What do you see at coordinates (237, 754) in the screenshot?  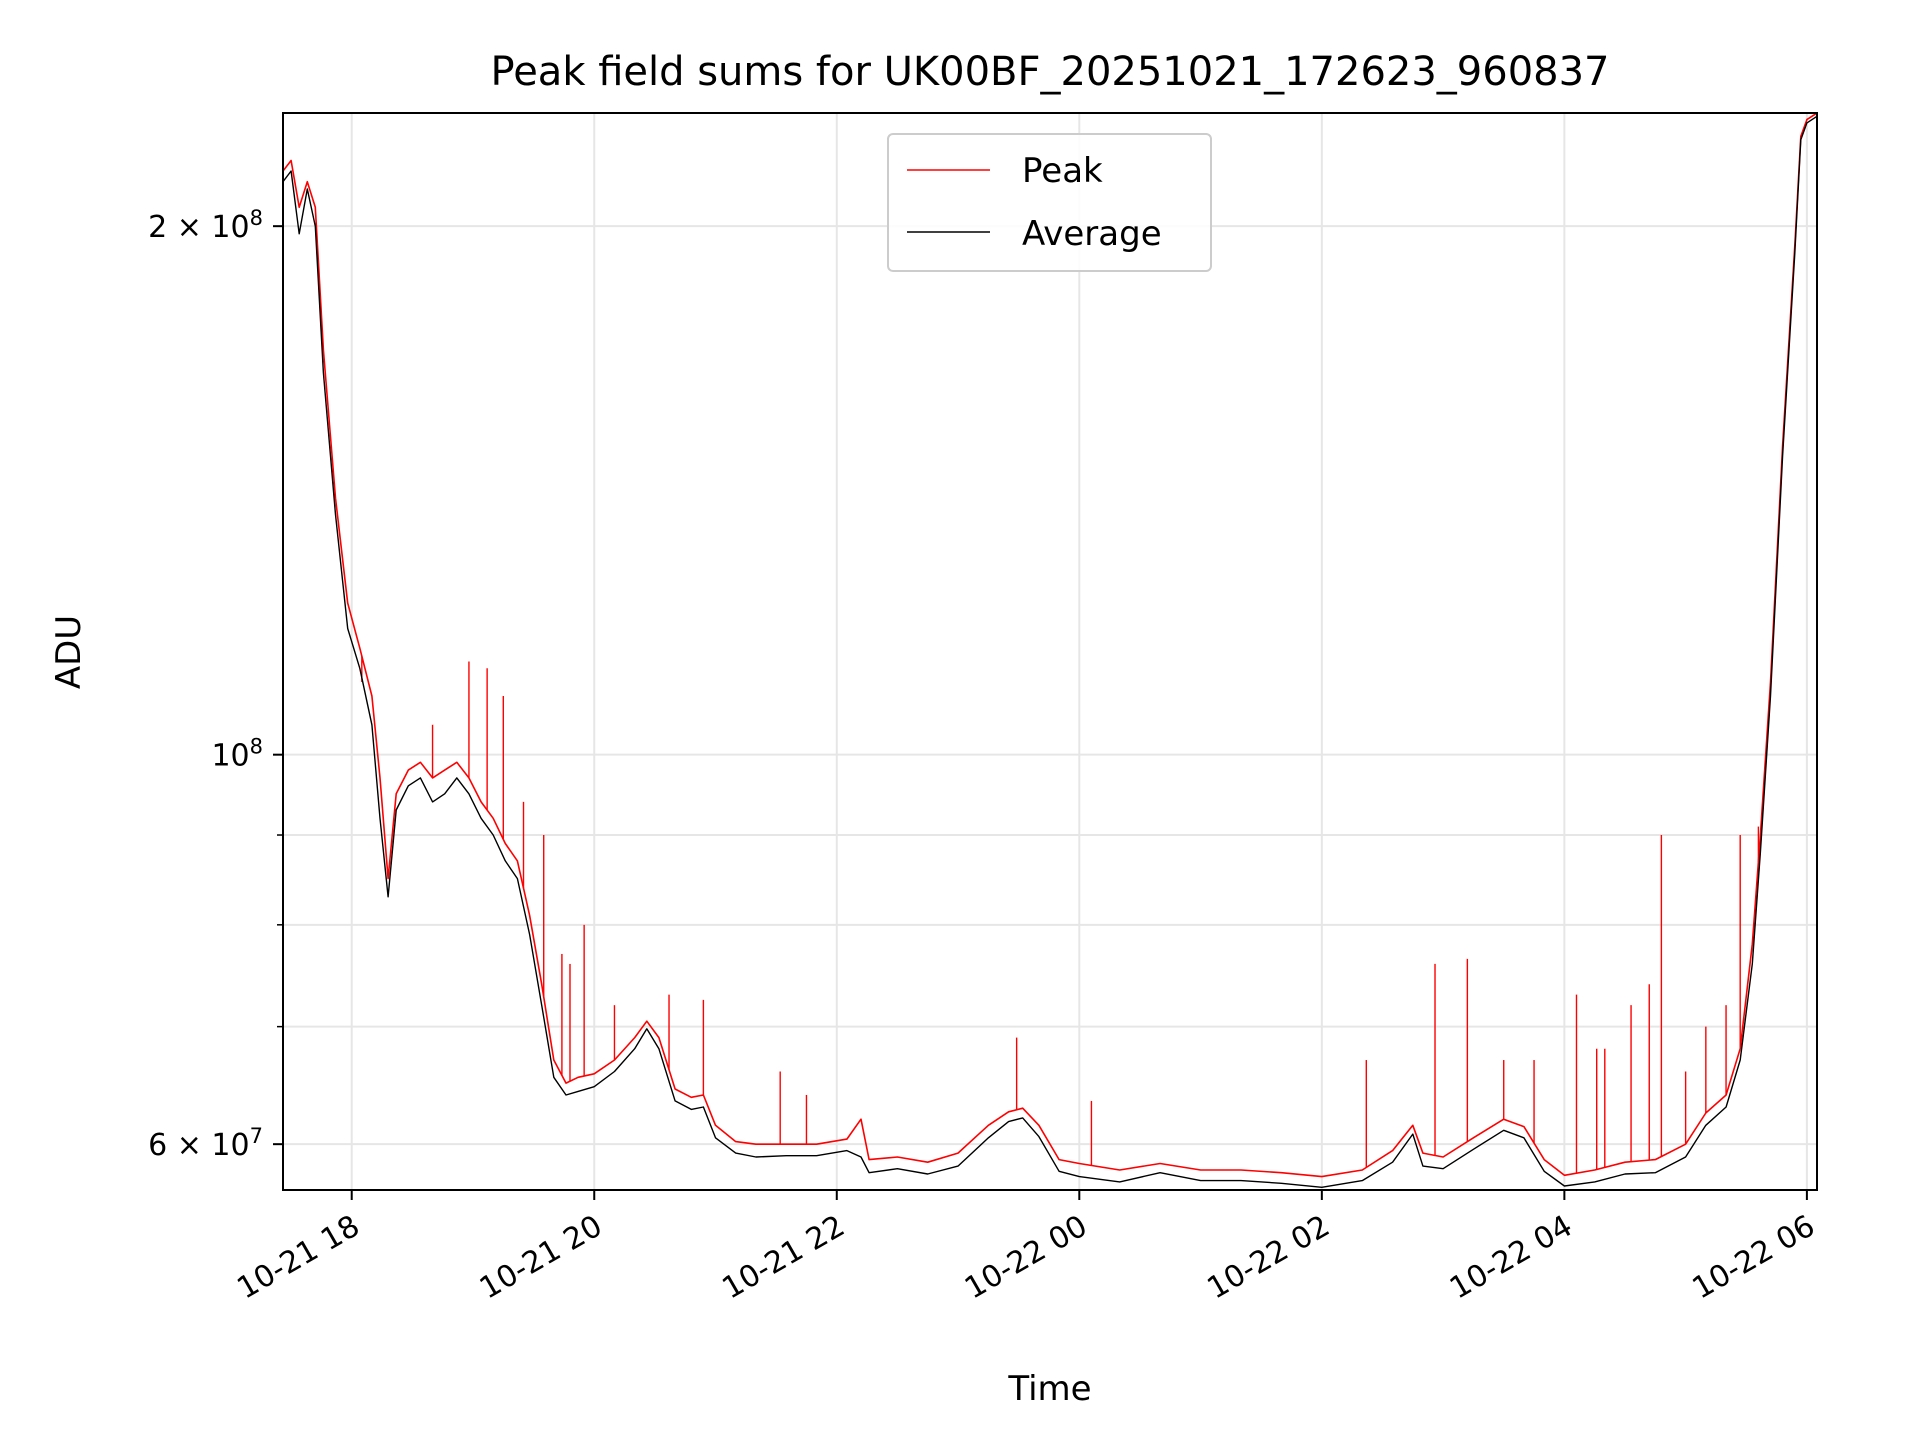 I see `y-tick-label: 108` at bounding box center [237, 754].